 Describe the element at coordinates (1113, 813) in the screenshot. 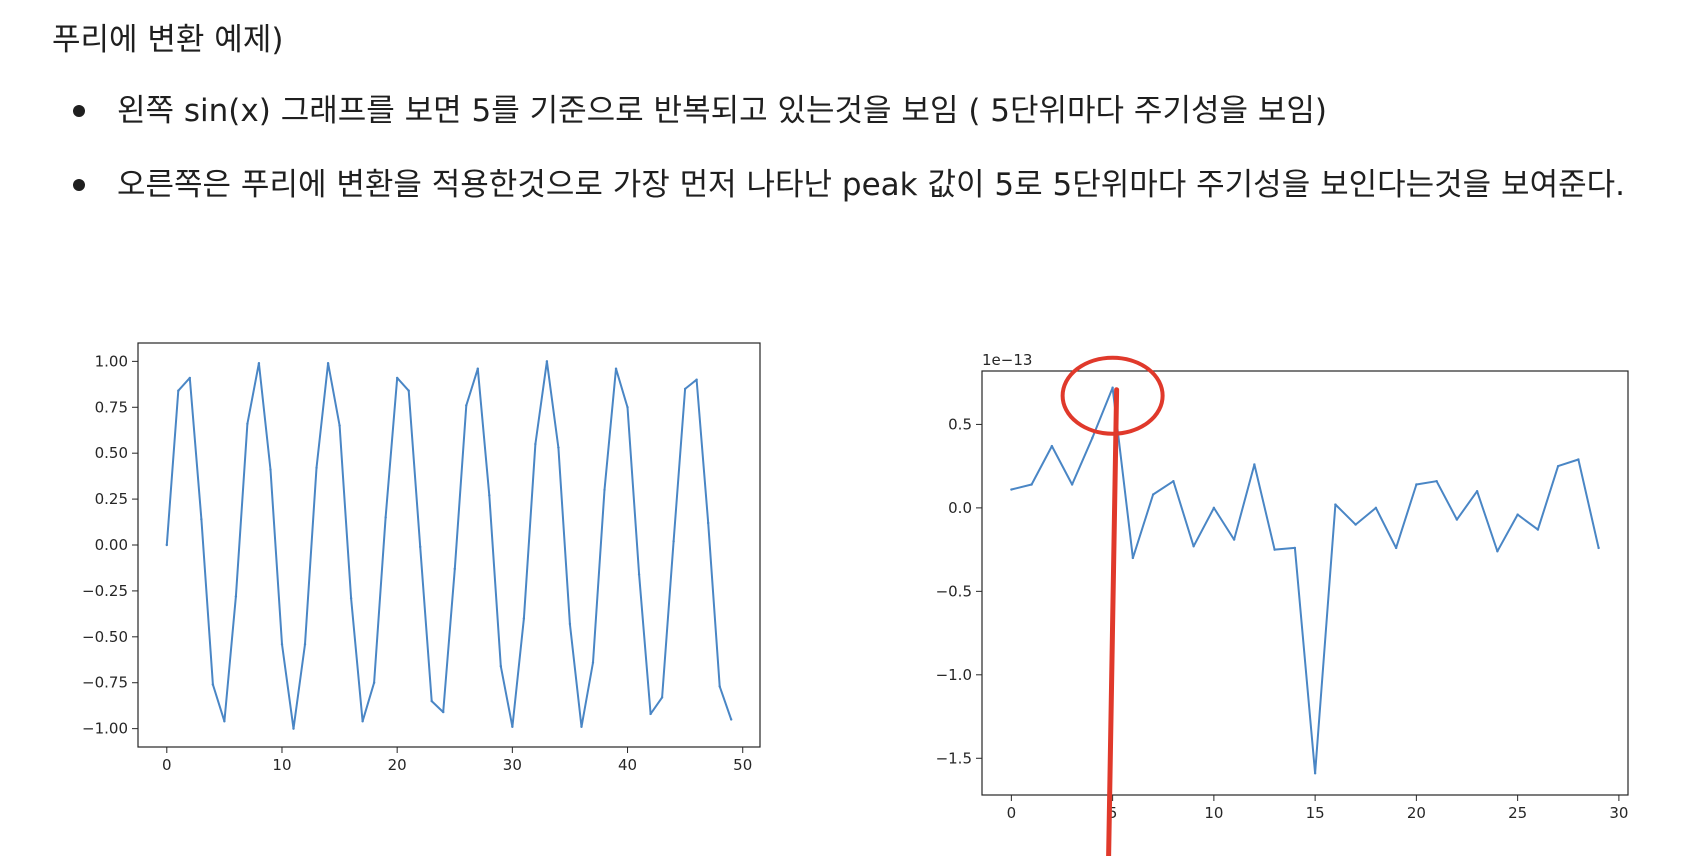

I see `x-tick-label: 5` at that location.